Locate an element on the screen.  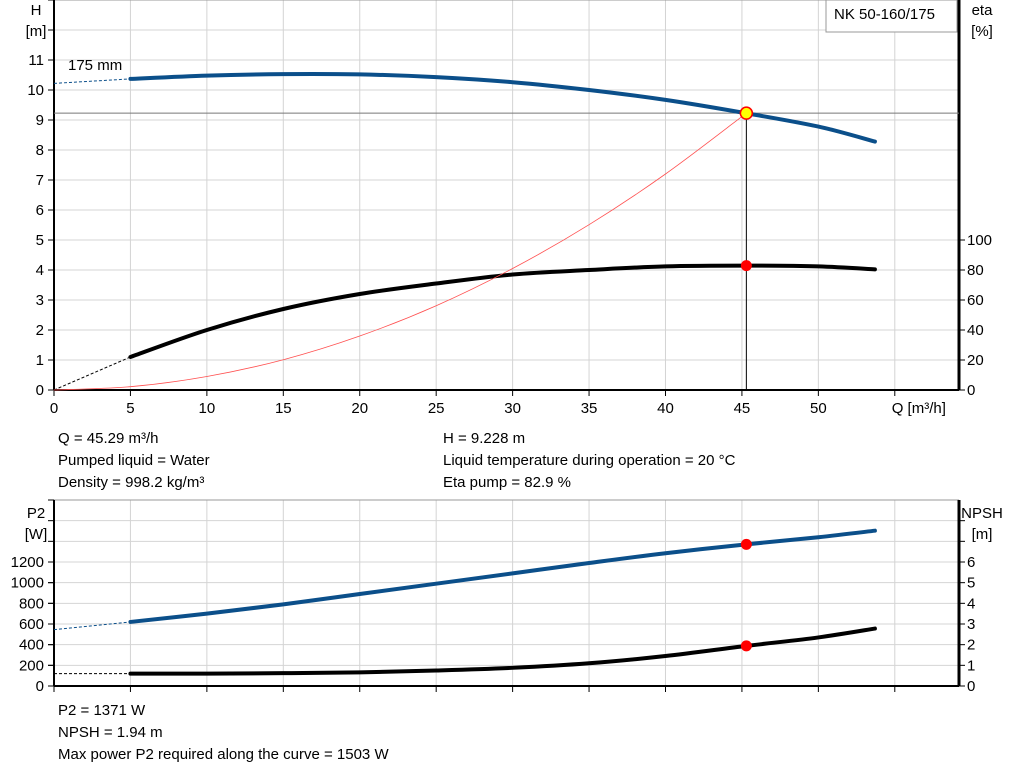
x-tick-label: 35 is located at coordinates (589, 408).